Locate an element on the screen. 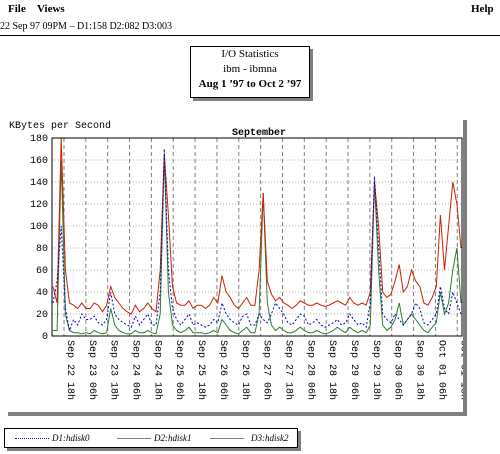  status-line: 22 Sep 97 09PM – D1:158 D2:082 D3:003 is located at coordinates (86, 26).